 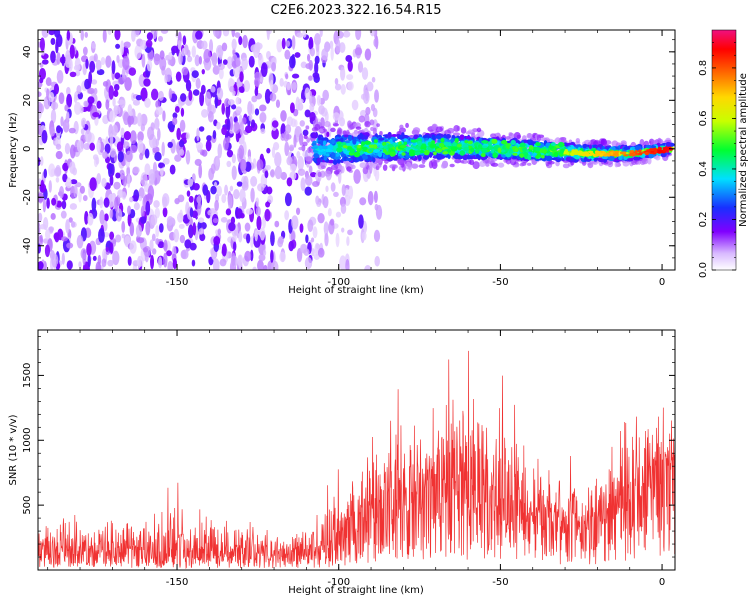 I want to click on snr-x-tick-label: -150, so click(x=177, y=582).